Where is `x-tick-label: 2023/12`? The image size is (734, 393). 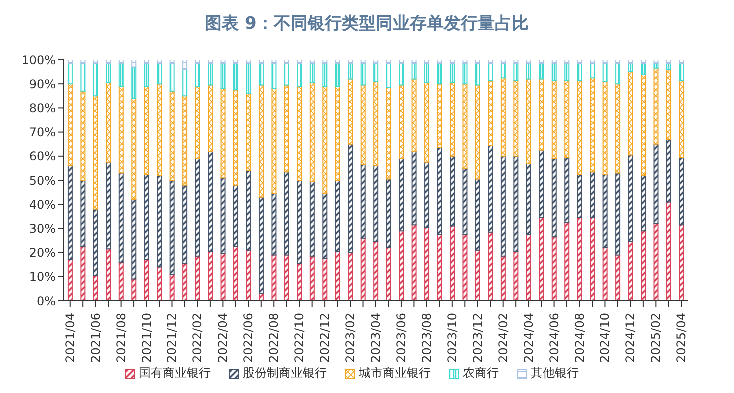
x-tick-label: 2023/12 is located at coordinates (477, 338).